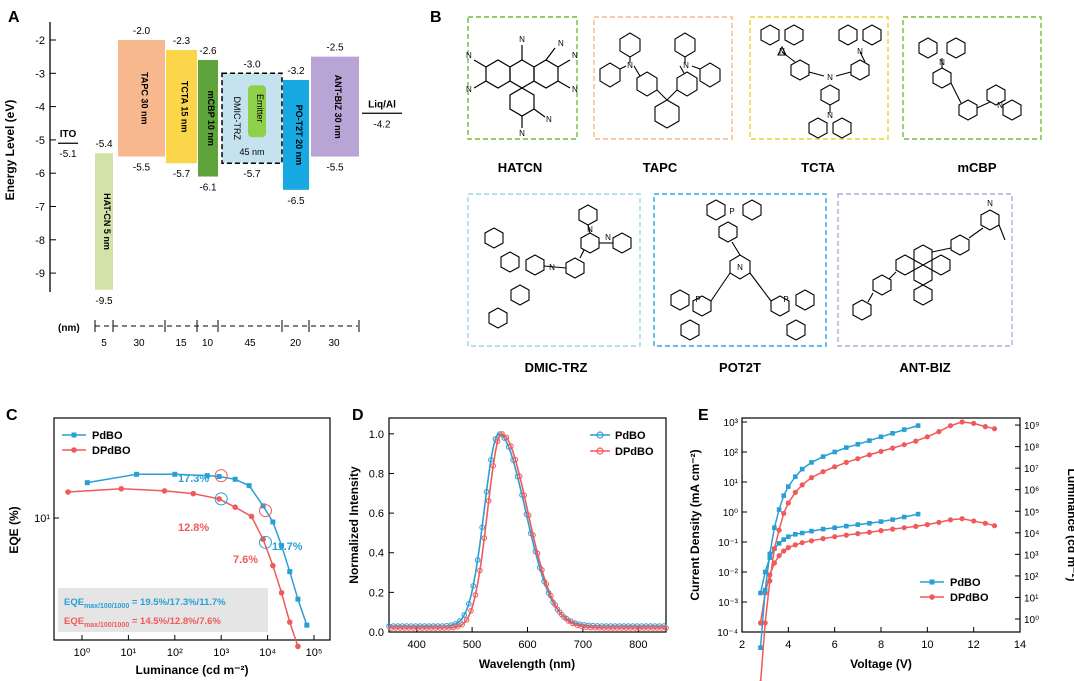  Describe the element at coordinates (69, 328) in the screenshot. I see `thickness-unit: (nm)` at that location.